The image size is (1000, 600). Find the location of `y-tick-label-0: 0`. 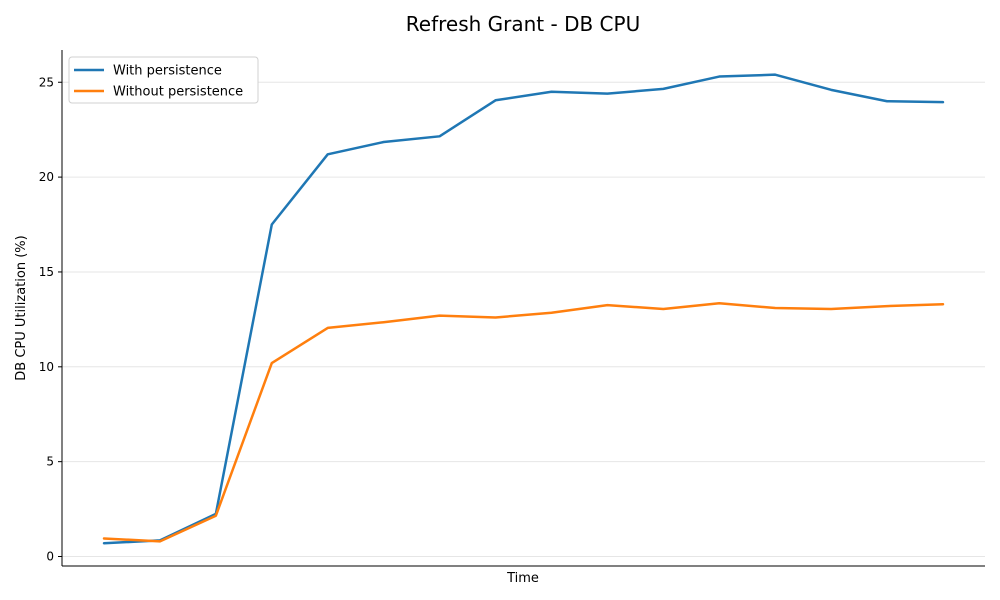

y-tick-label-0: 0 is located at coordinates (50, 557).